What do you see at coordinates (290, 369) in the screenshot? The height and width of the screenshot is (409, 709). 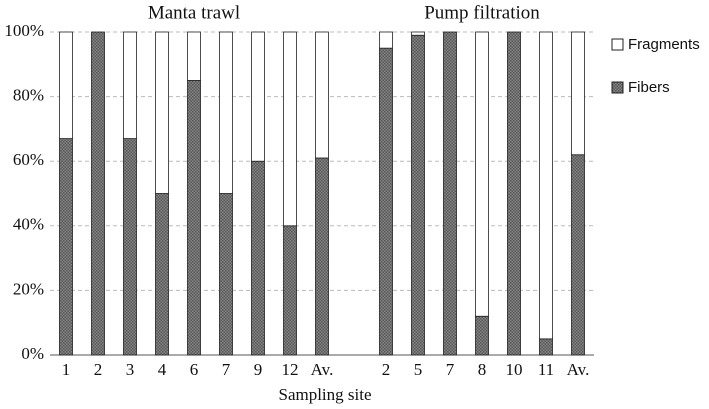 I see `x-tick-label: 12` at bounding box center [290, 369].